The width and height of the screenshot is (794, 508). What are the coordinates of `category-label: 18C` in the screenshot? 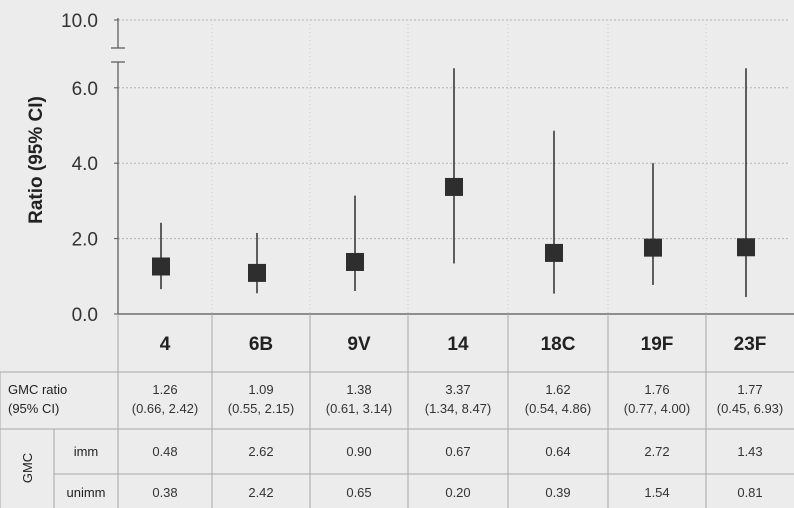 It's located at (558, 344).